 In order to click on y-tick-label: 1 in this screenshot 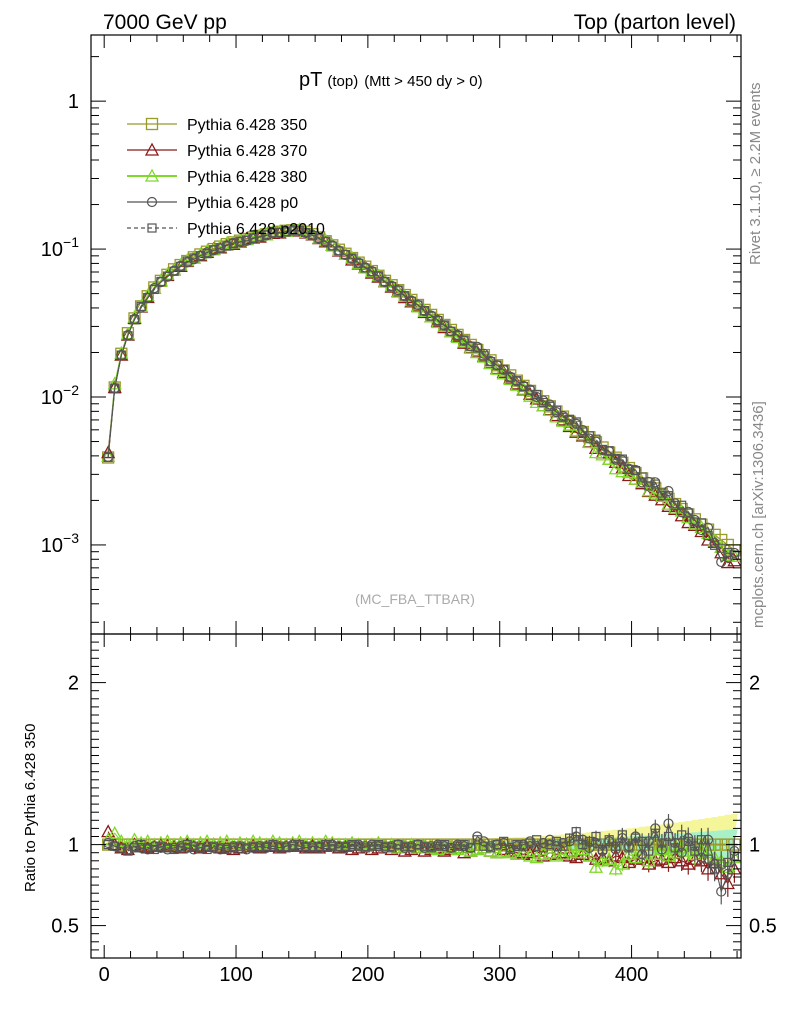, I will do `click(73, 102)`.